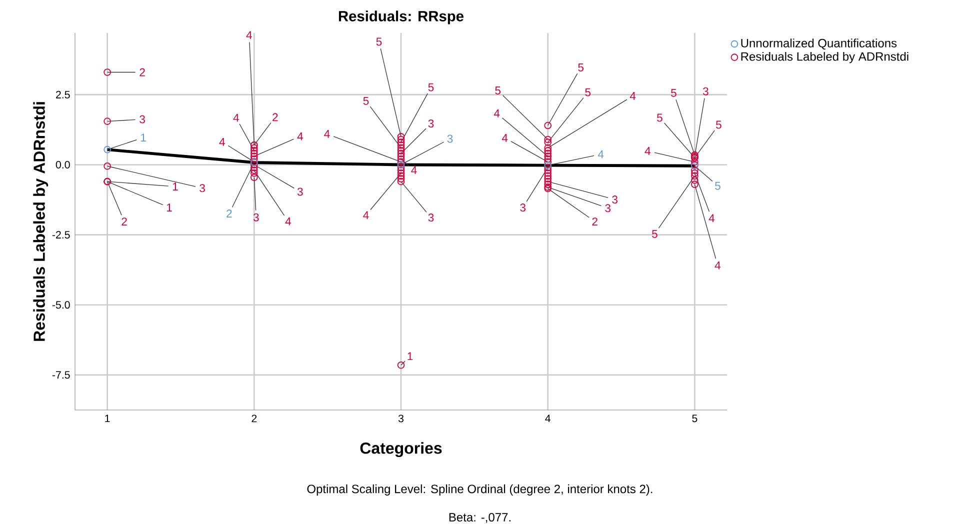 Image resolution: width=960 pixels, height=524 pixels. I want to click on x-tick-label: 2, so click(254, 418).